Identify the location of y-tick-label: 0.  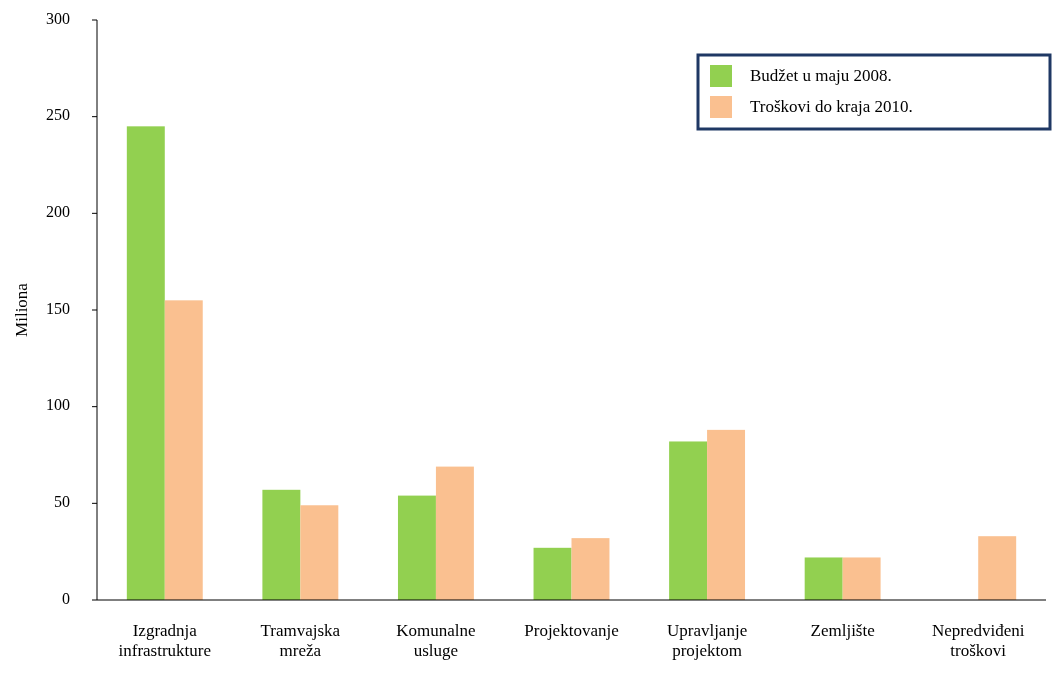
(66, 598).